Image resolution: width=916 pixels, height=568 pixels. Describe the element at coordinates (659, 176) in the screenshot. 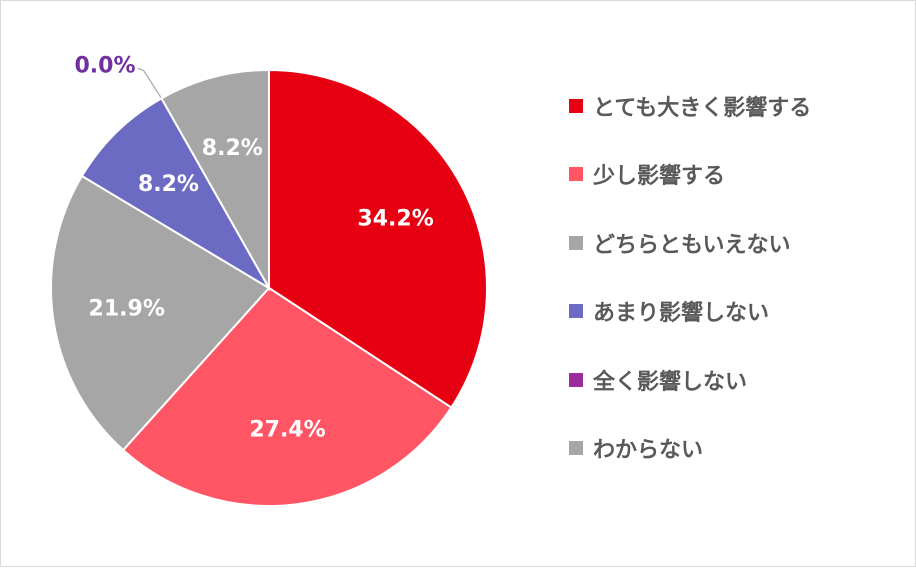

I see `legend-label: 少し影響する` at that location.